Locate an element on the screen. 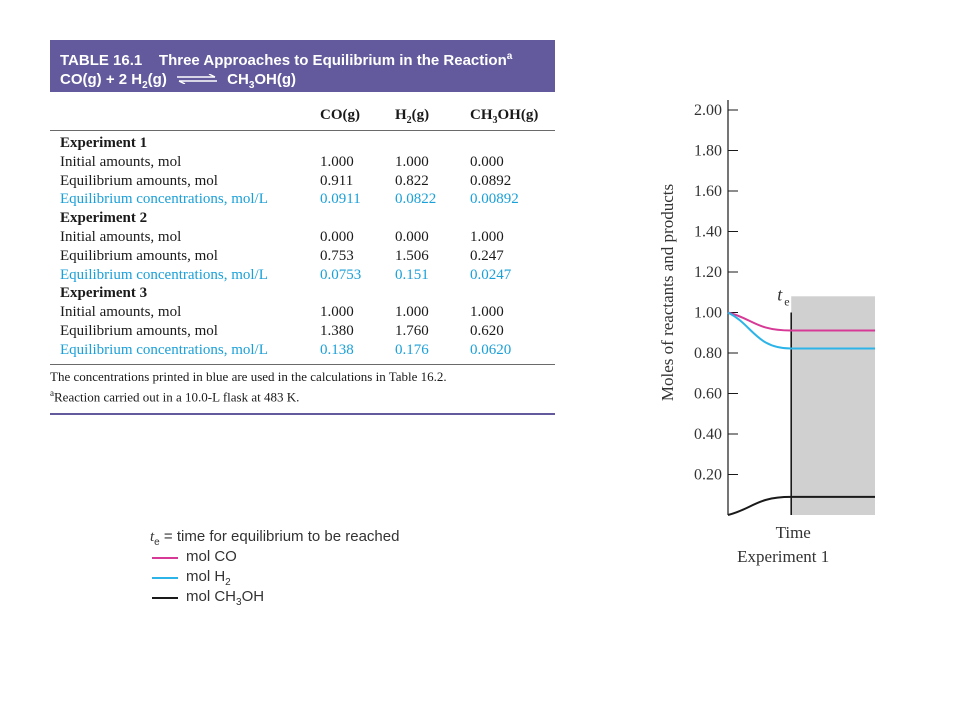  cell-co: 0.0753 is located at coordinates (341, 274).